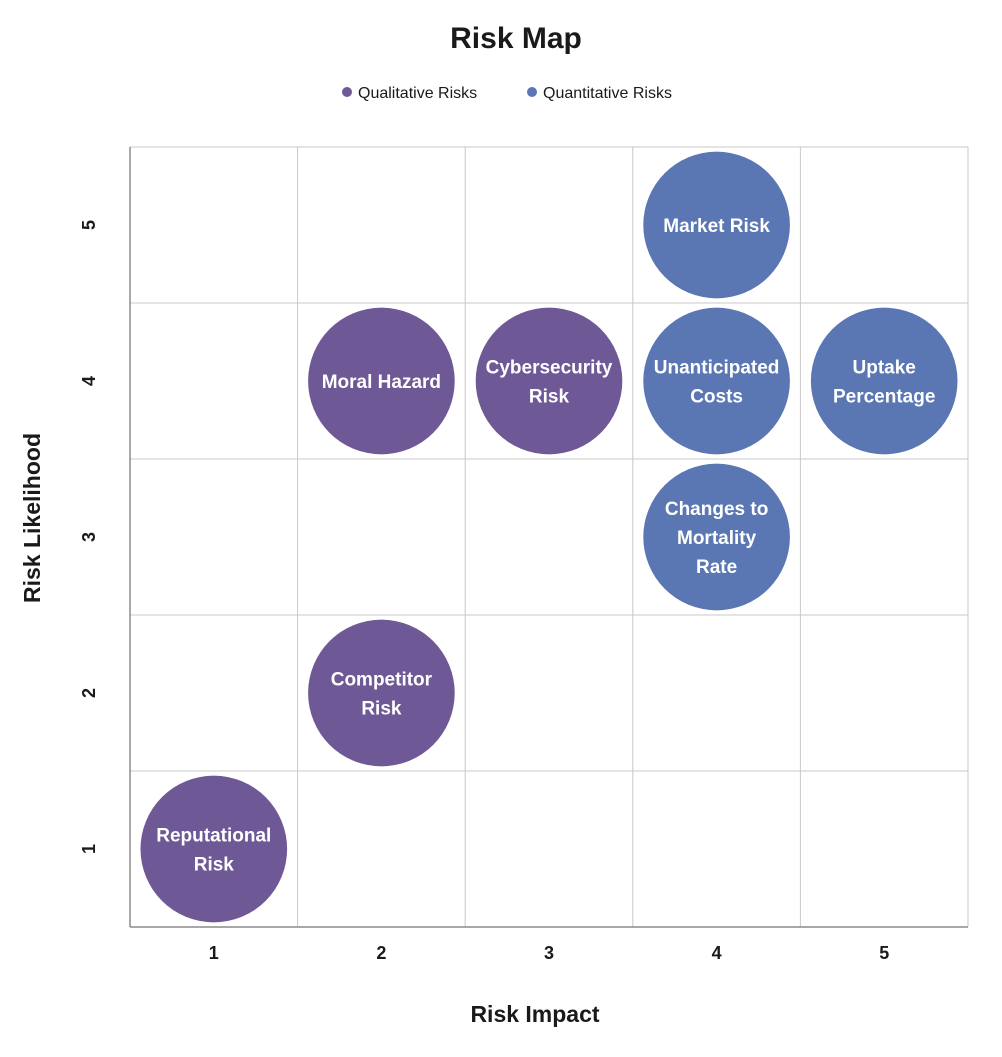 This screenshot has height=1057, width=1002. I want to click on y-axis-label: Risk Likelihood, so click(32, 518).